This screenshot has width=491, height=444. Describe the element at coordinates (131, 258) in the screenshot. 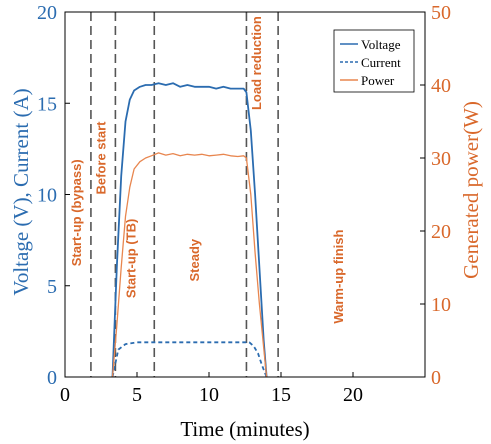

I see `phase-label-2: Start-up (TB)` at that location.